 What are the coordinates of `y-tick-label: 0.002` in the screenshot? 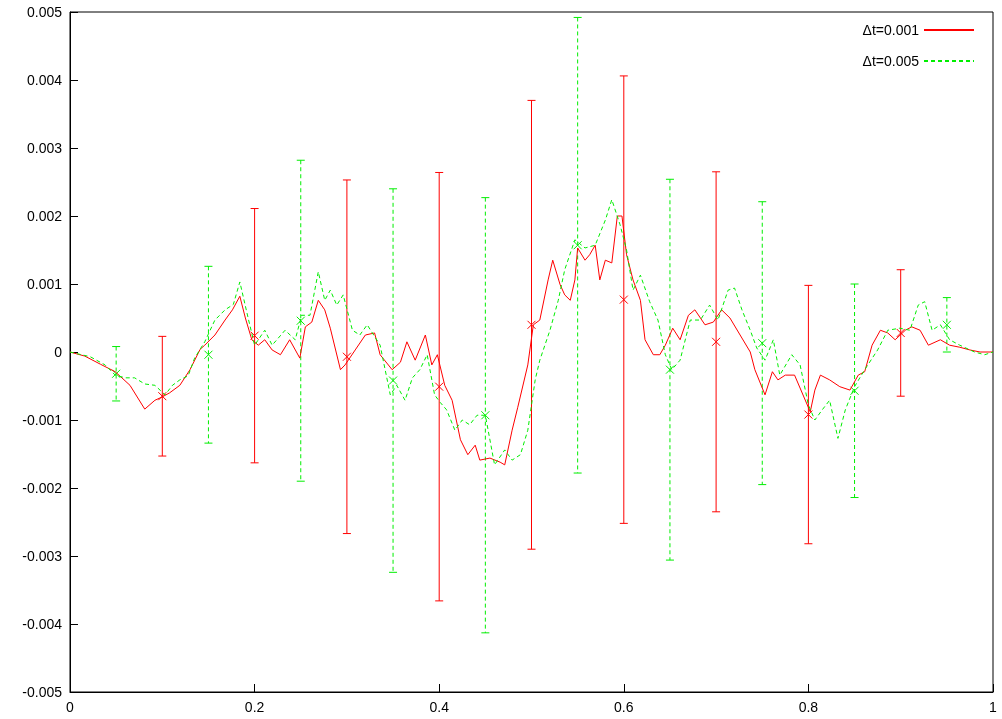 It's located at (44, 216).